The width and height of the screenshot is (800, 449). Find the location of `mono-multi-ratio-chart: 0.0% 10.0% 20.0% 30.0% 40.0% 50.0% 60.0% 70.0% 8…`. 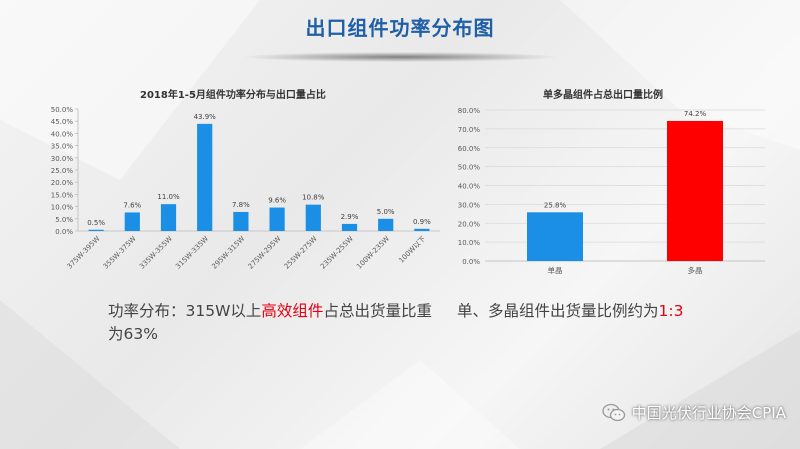

mono-multi-ratio-chart: 0.0% 10.0% 20.0% 30.0% 40.0% 50.0% 60.0% 70.0% 8… is located at coordinates (611, 191).